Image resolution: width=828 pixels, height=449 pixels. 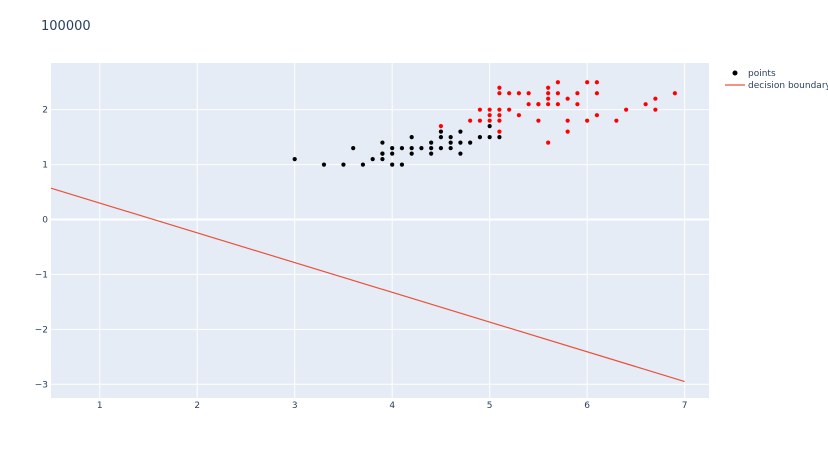 What do you see at coordinates (45, 111) in the screenshot?
I see `y-tick-label: 2` at bounding box center [45, 111].